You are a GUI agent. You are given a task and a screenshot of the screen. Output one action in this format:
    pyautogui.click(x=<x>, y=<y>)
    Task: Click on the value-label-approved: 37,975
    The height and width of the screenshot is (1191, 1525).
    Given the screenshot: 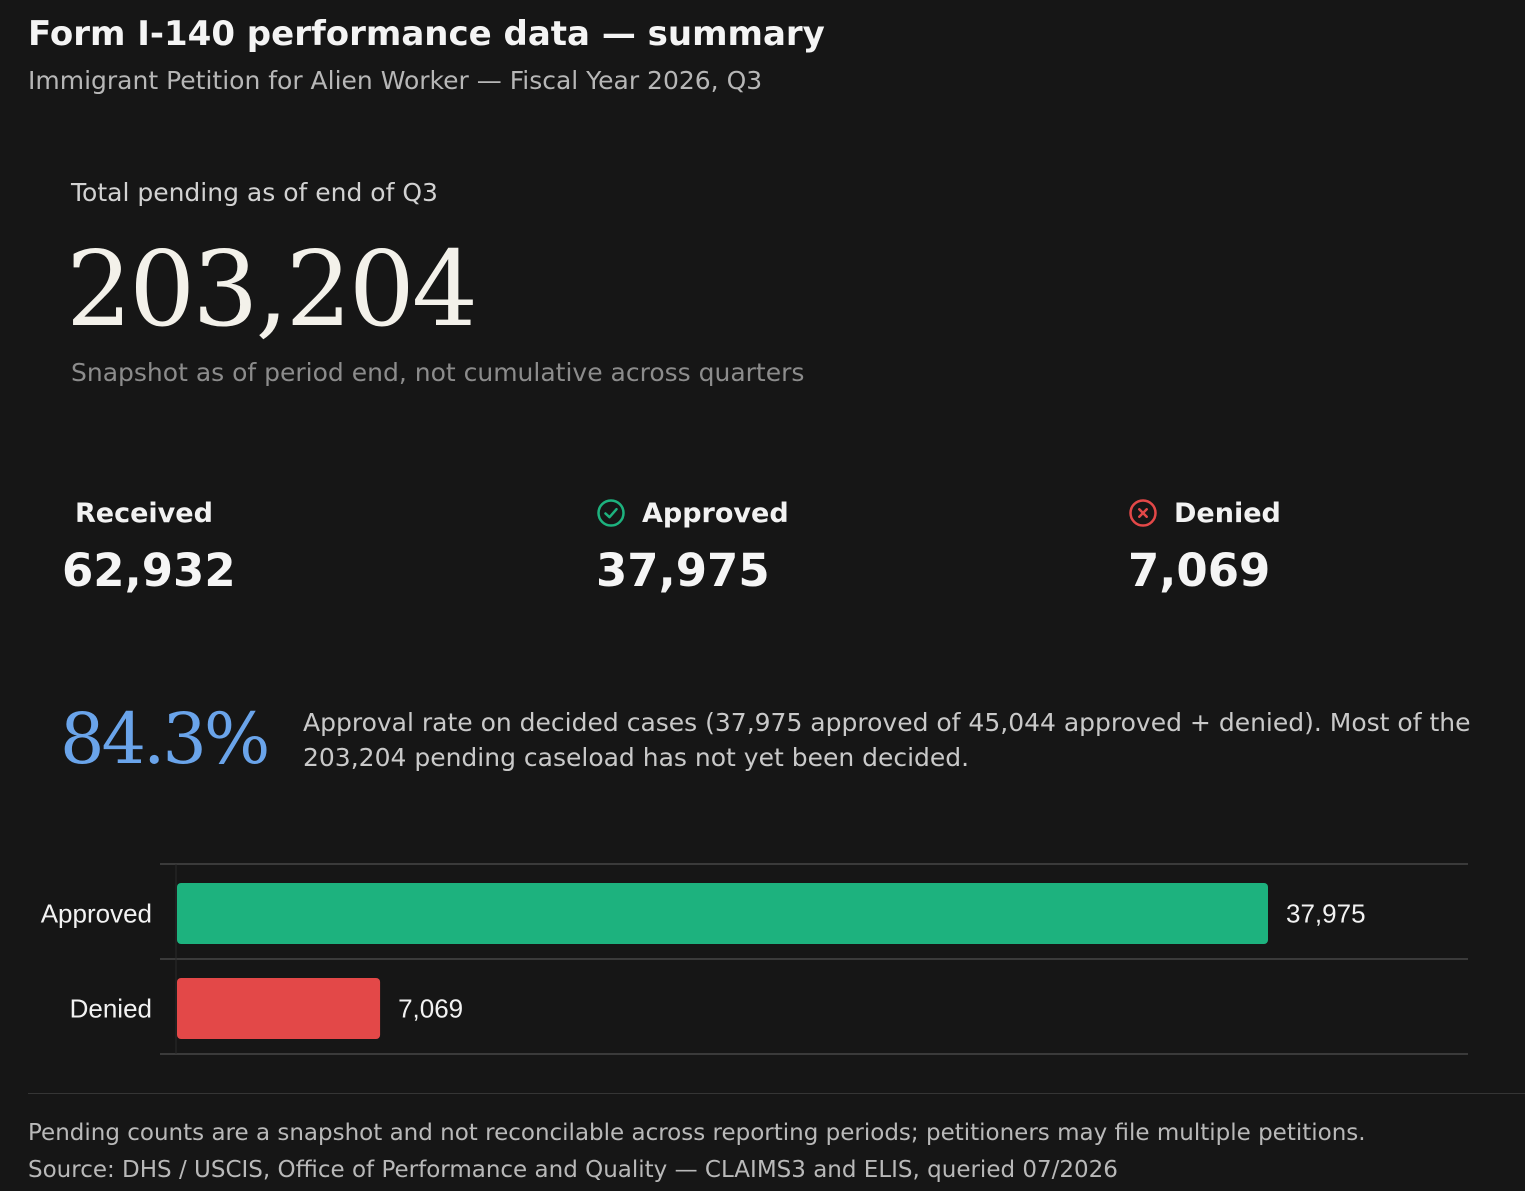 What is the action you would take?
    pyautogui.click(x=1326, y=914)
    